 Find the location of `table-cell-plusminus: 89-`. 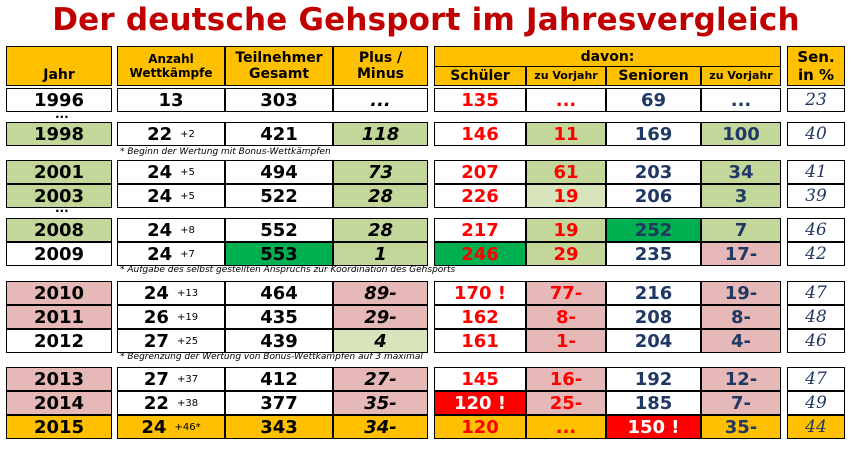

table-cell-plusminus: 89- is located at coordinates (380, 293).